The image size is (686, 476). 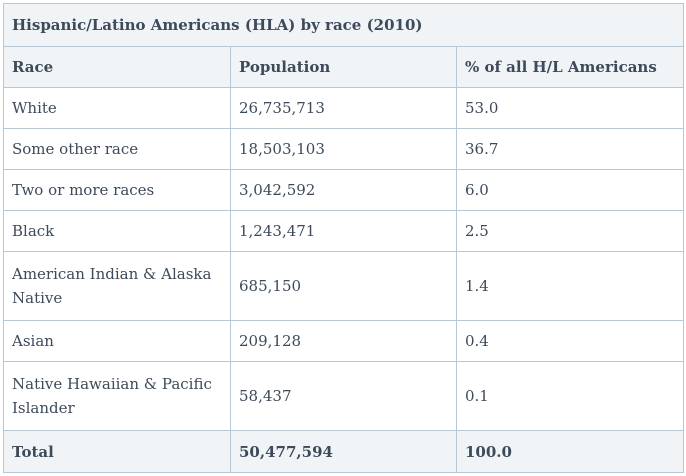 I want to click on population-cell: 1,243,471, so click(x=343, y=231).